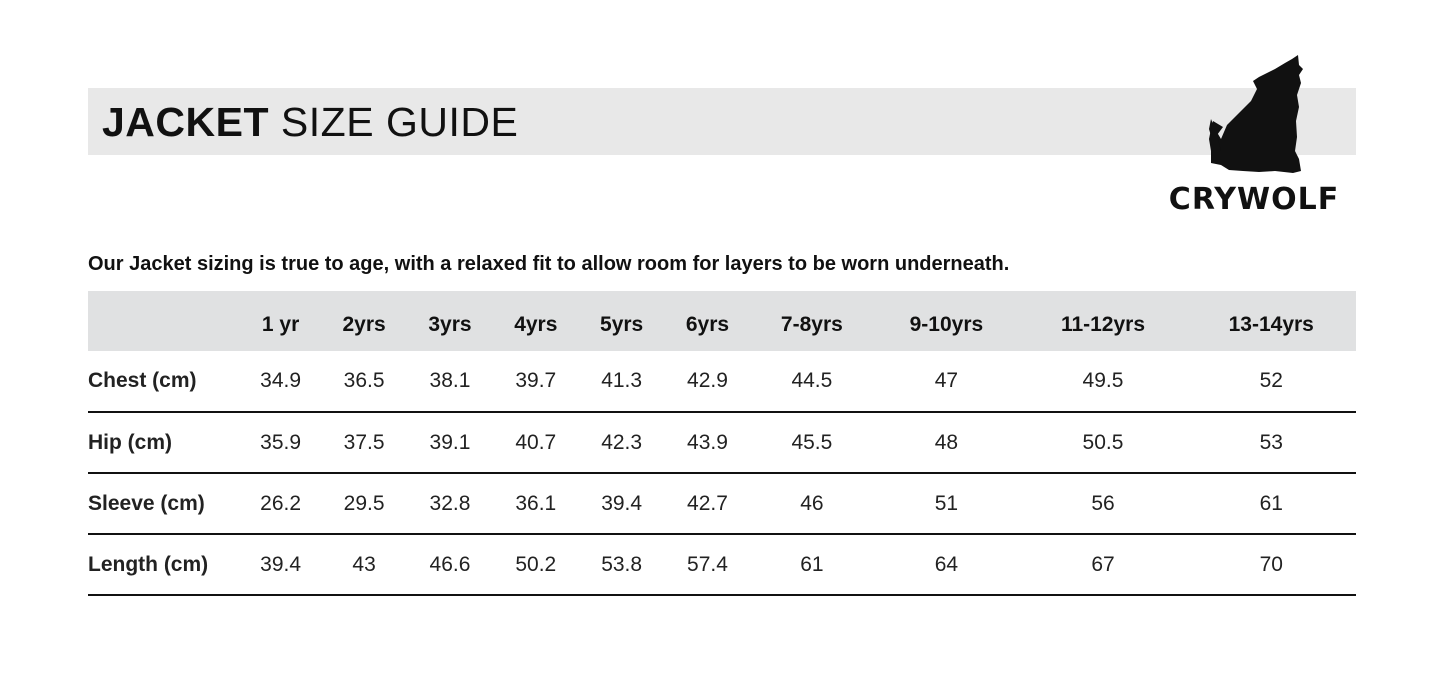  I want to click on table-cell: 51, so click(946, 503).